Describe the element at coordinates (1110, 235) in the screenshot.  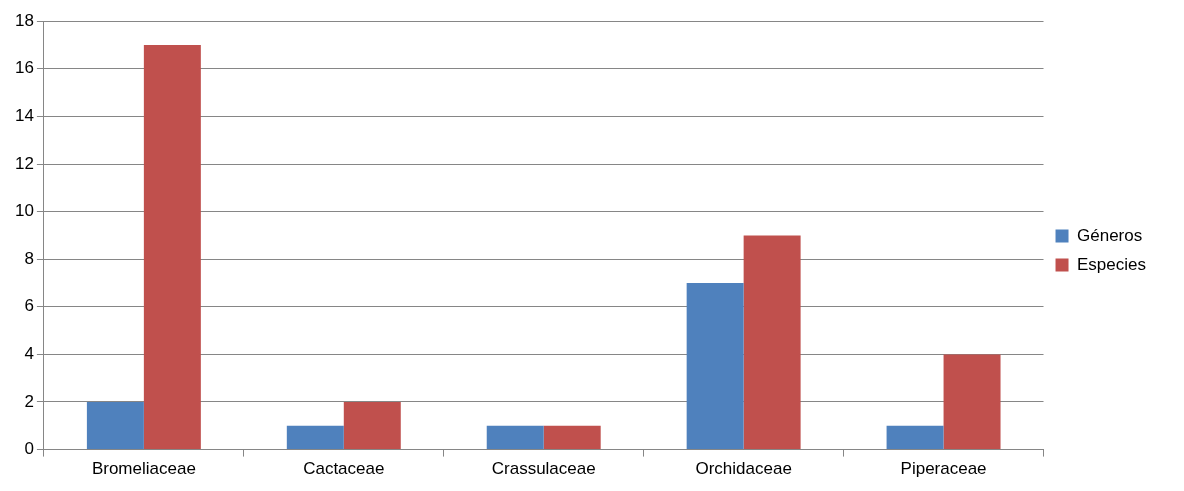
I see `legend-label: Géneros` at that location.